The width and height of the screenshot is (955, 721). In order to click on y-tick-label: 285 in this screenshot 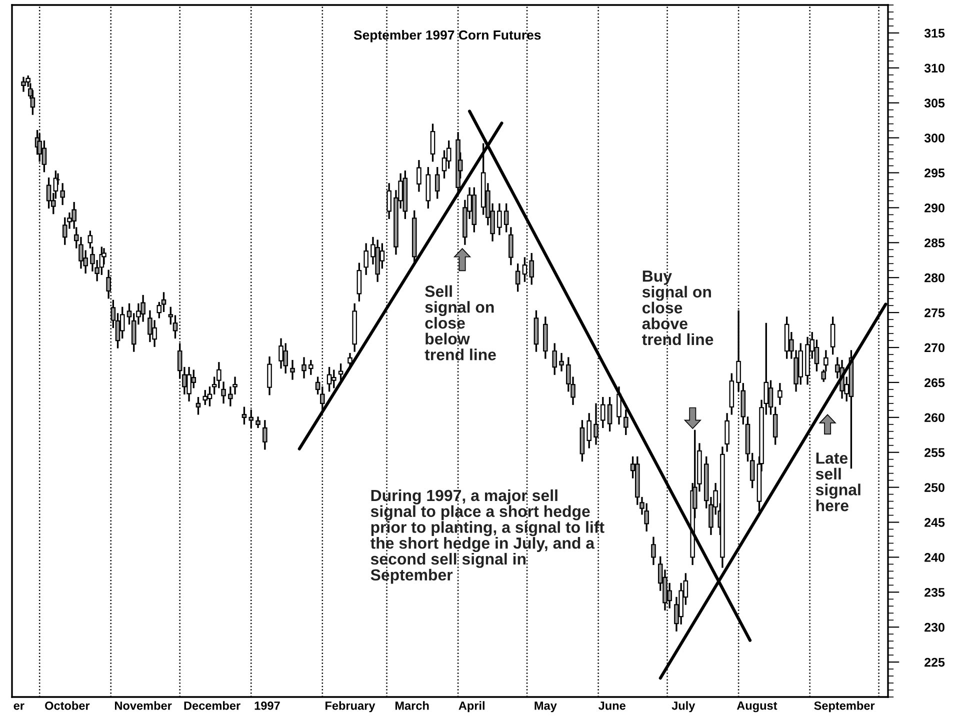, I will do `click(934, 243)`.